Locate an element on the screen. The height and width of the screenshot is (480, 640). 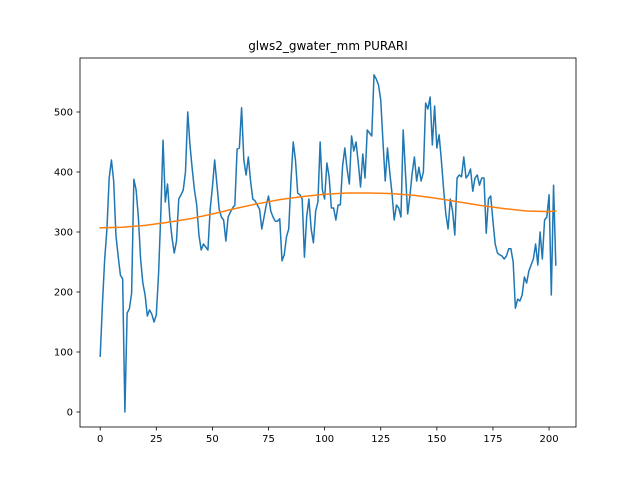
x-tick-label: 75 is located at coordinates (268, 439).